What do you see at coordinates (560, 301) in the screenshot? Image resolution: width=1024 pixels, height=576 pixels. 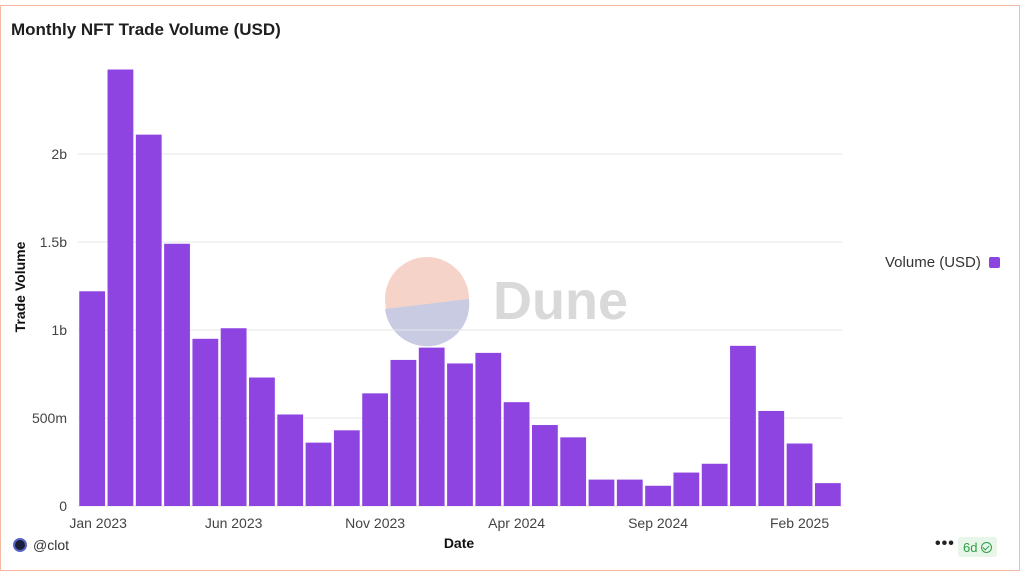 I see `watermark-text: Dune` at bounding box center [560, 301].